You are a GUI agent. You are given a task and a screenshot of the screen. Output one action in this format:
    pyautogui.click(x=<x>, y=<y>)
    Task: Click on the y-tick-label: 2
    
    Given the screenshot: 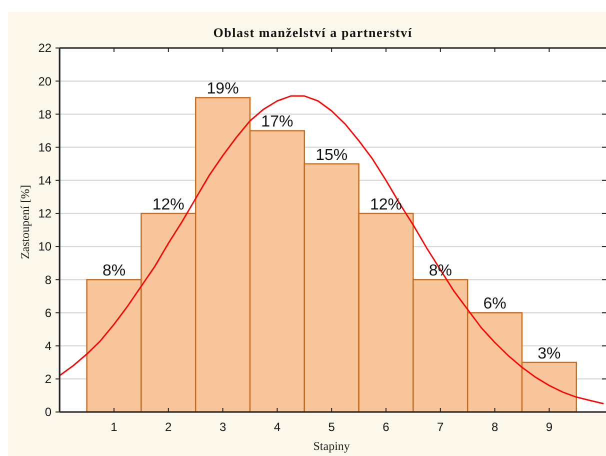 What is the action you would take?
    pyautogui.click(x=48, y=379)
    